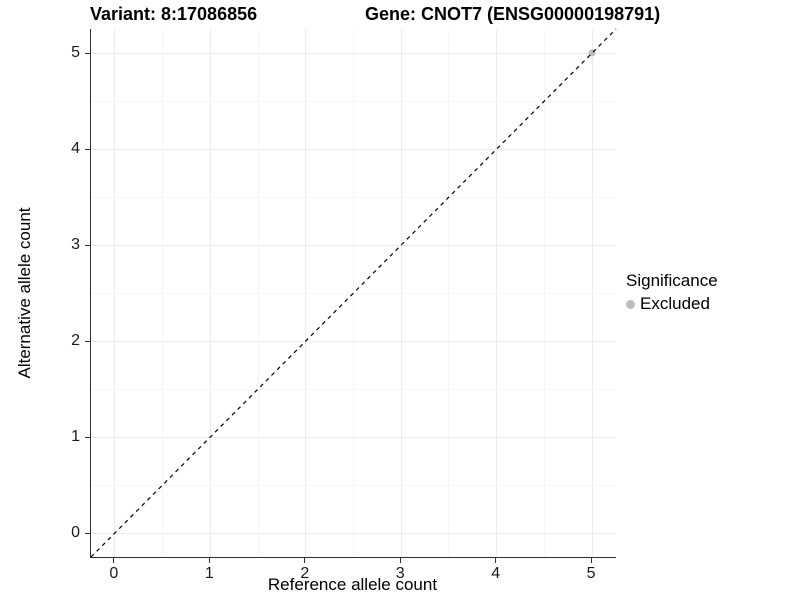 The width and height of the screenshot is (800, 600). Describe the element at coordinates (114, 573) in the screenshot. I see `x-axis-tick-label: 0` at that location.